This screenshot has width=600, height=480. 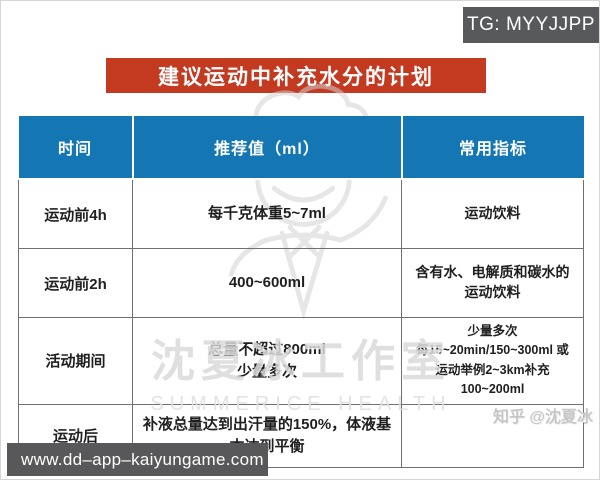 What do you see at coordinates (267, 361) in the screenshot?
I see `row3-value: 总量不超过800ml 少量多次` at bounding box center [267, 361].